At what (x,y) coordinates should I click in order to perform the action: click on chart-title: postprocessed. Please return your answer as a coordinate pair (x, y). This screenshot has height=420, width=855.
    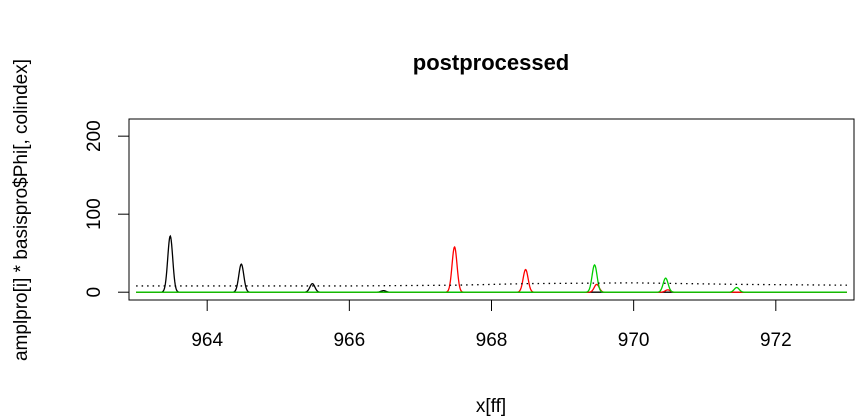
    Looking at the image, I should click on (491, 62).